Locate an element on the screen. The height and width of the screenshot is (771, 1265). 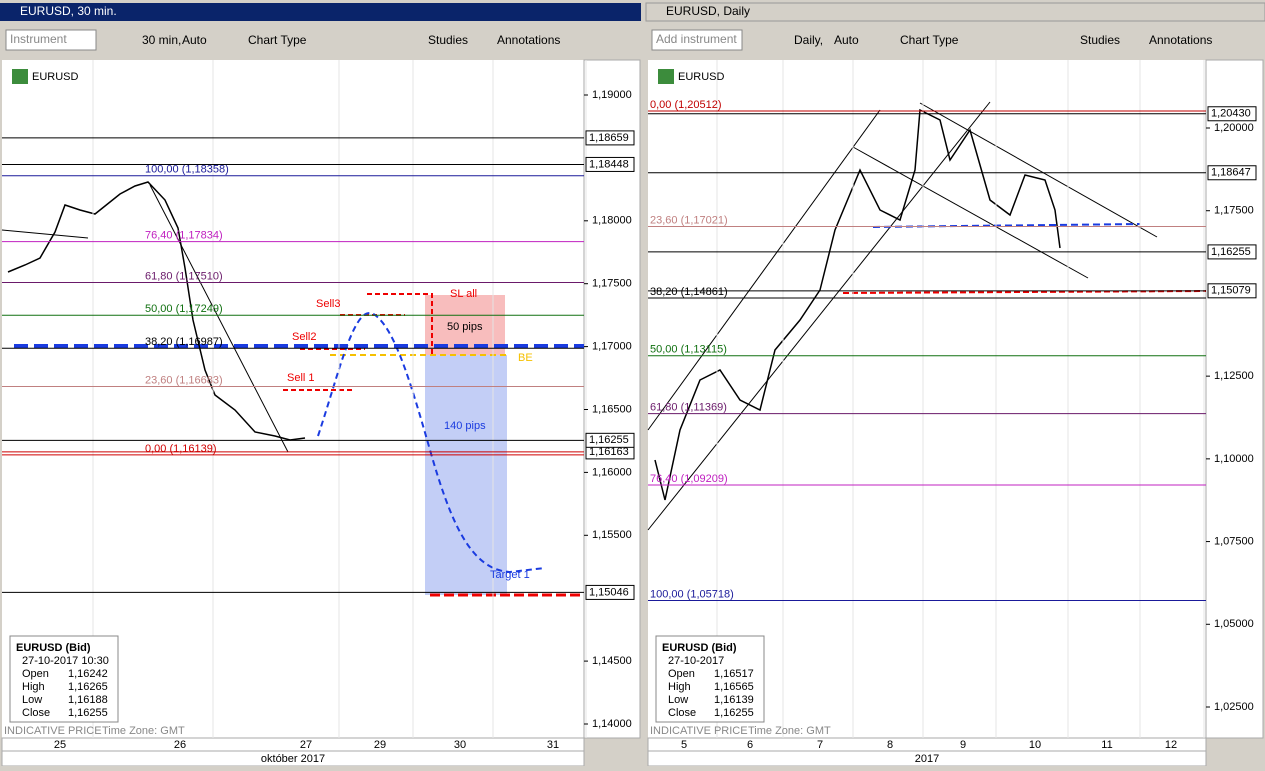
info-value: 1,16265 is located at coordinates (88, 687).